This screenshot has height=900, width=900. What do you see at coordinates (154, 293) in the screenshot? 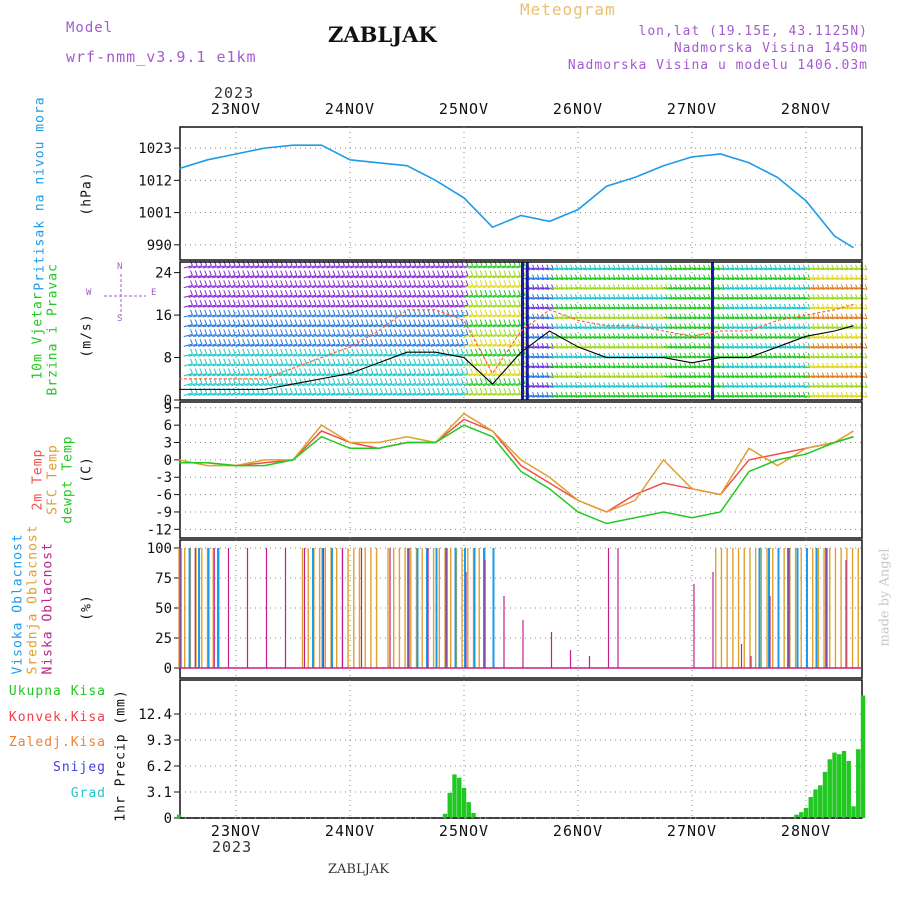
I see `compass-e: E` at bounding box center [154, 293].